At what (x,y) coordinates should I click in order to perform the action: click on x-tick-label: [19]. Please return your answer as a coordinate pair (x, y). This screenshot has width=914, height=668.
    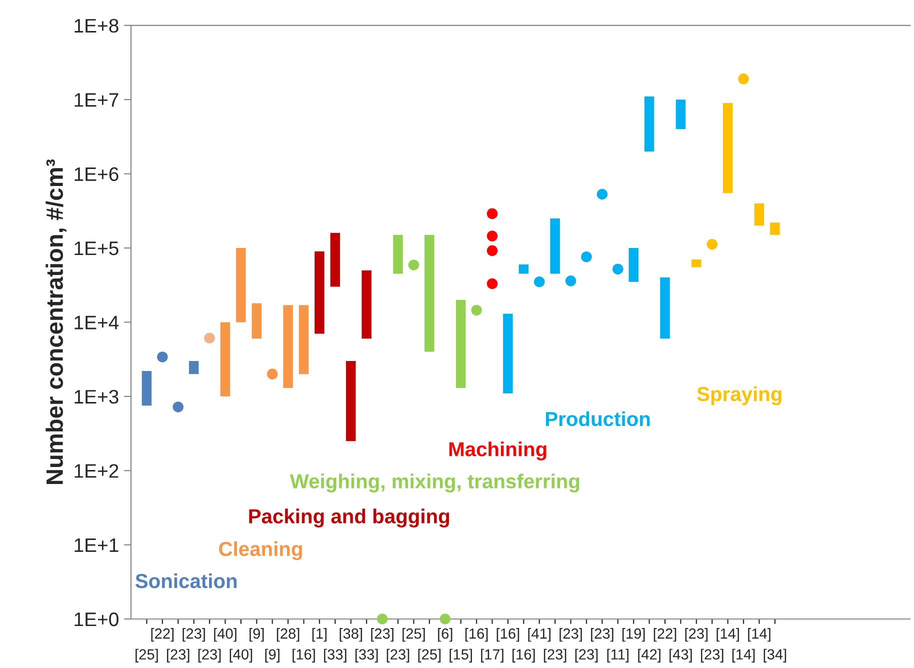
    Looking at the image, I should click on (633, 635).